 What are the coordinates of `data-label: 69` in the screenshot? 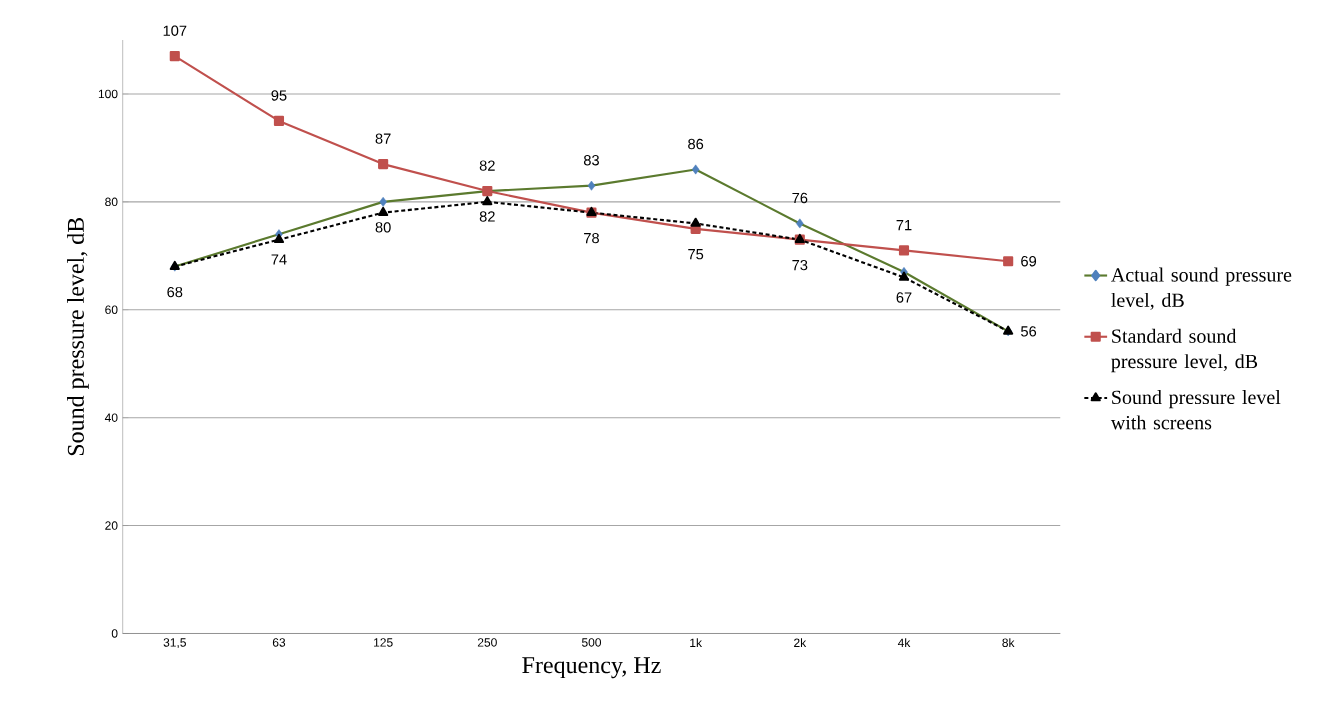 It's located at (1029, 261).